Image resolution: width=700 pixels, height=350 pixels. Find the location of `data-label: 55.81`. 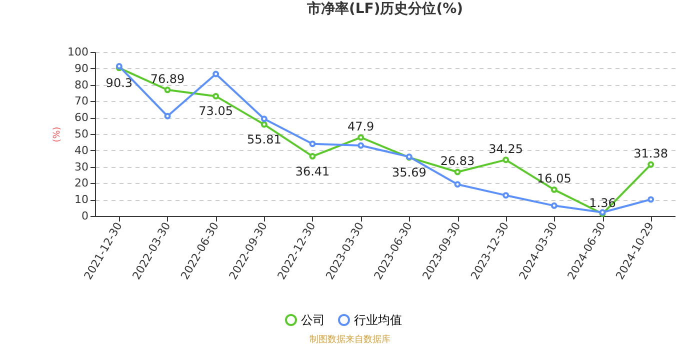

data-label: 55.81 is located at coordinates (264, 139).